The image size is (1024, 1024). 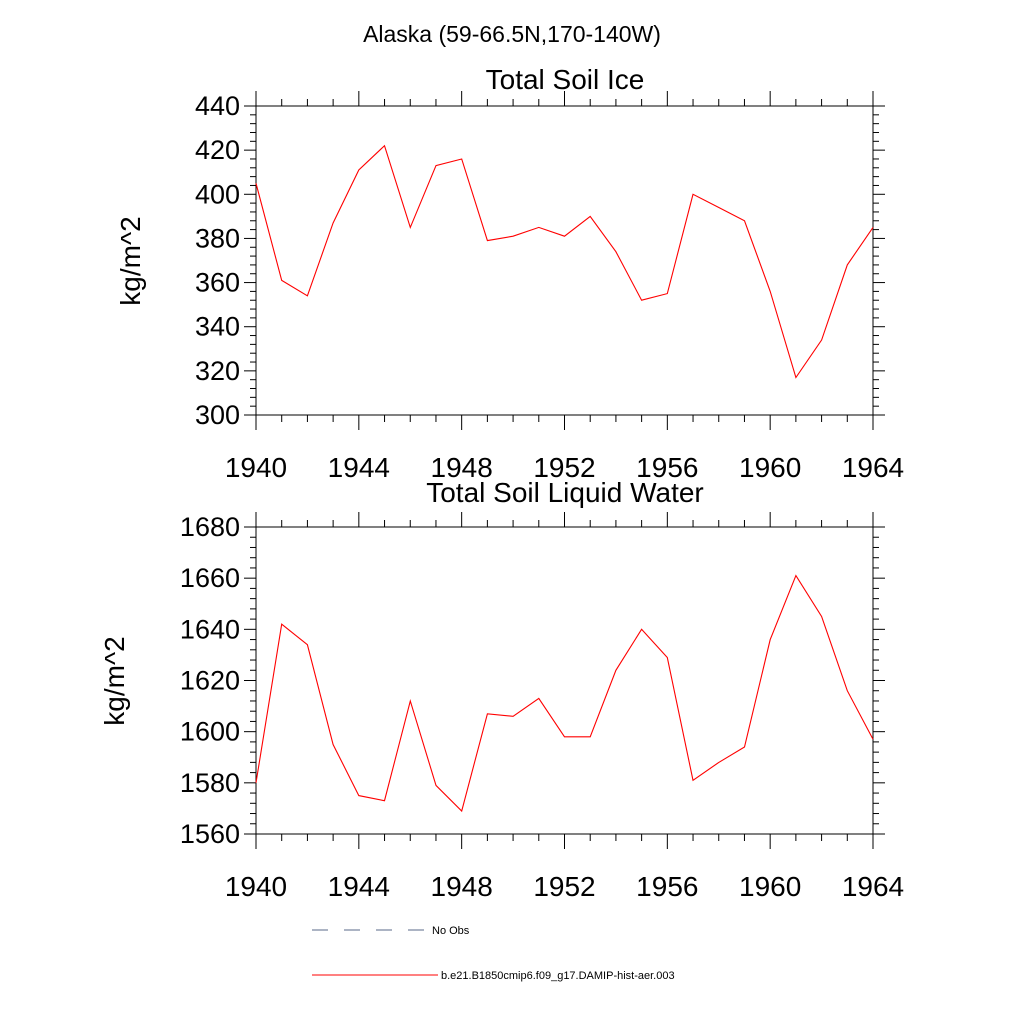 What do you see at coordinates (210, 732) in the screenshot?
I see `y-tick-label: 1600` at bounding box center [210, 732].